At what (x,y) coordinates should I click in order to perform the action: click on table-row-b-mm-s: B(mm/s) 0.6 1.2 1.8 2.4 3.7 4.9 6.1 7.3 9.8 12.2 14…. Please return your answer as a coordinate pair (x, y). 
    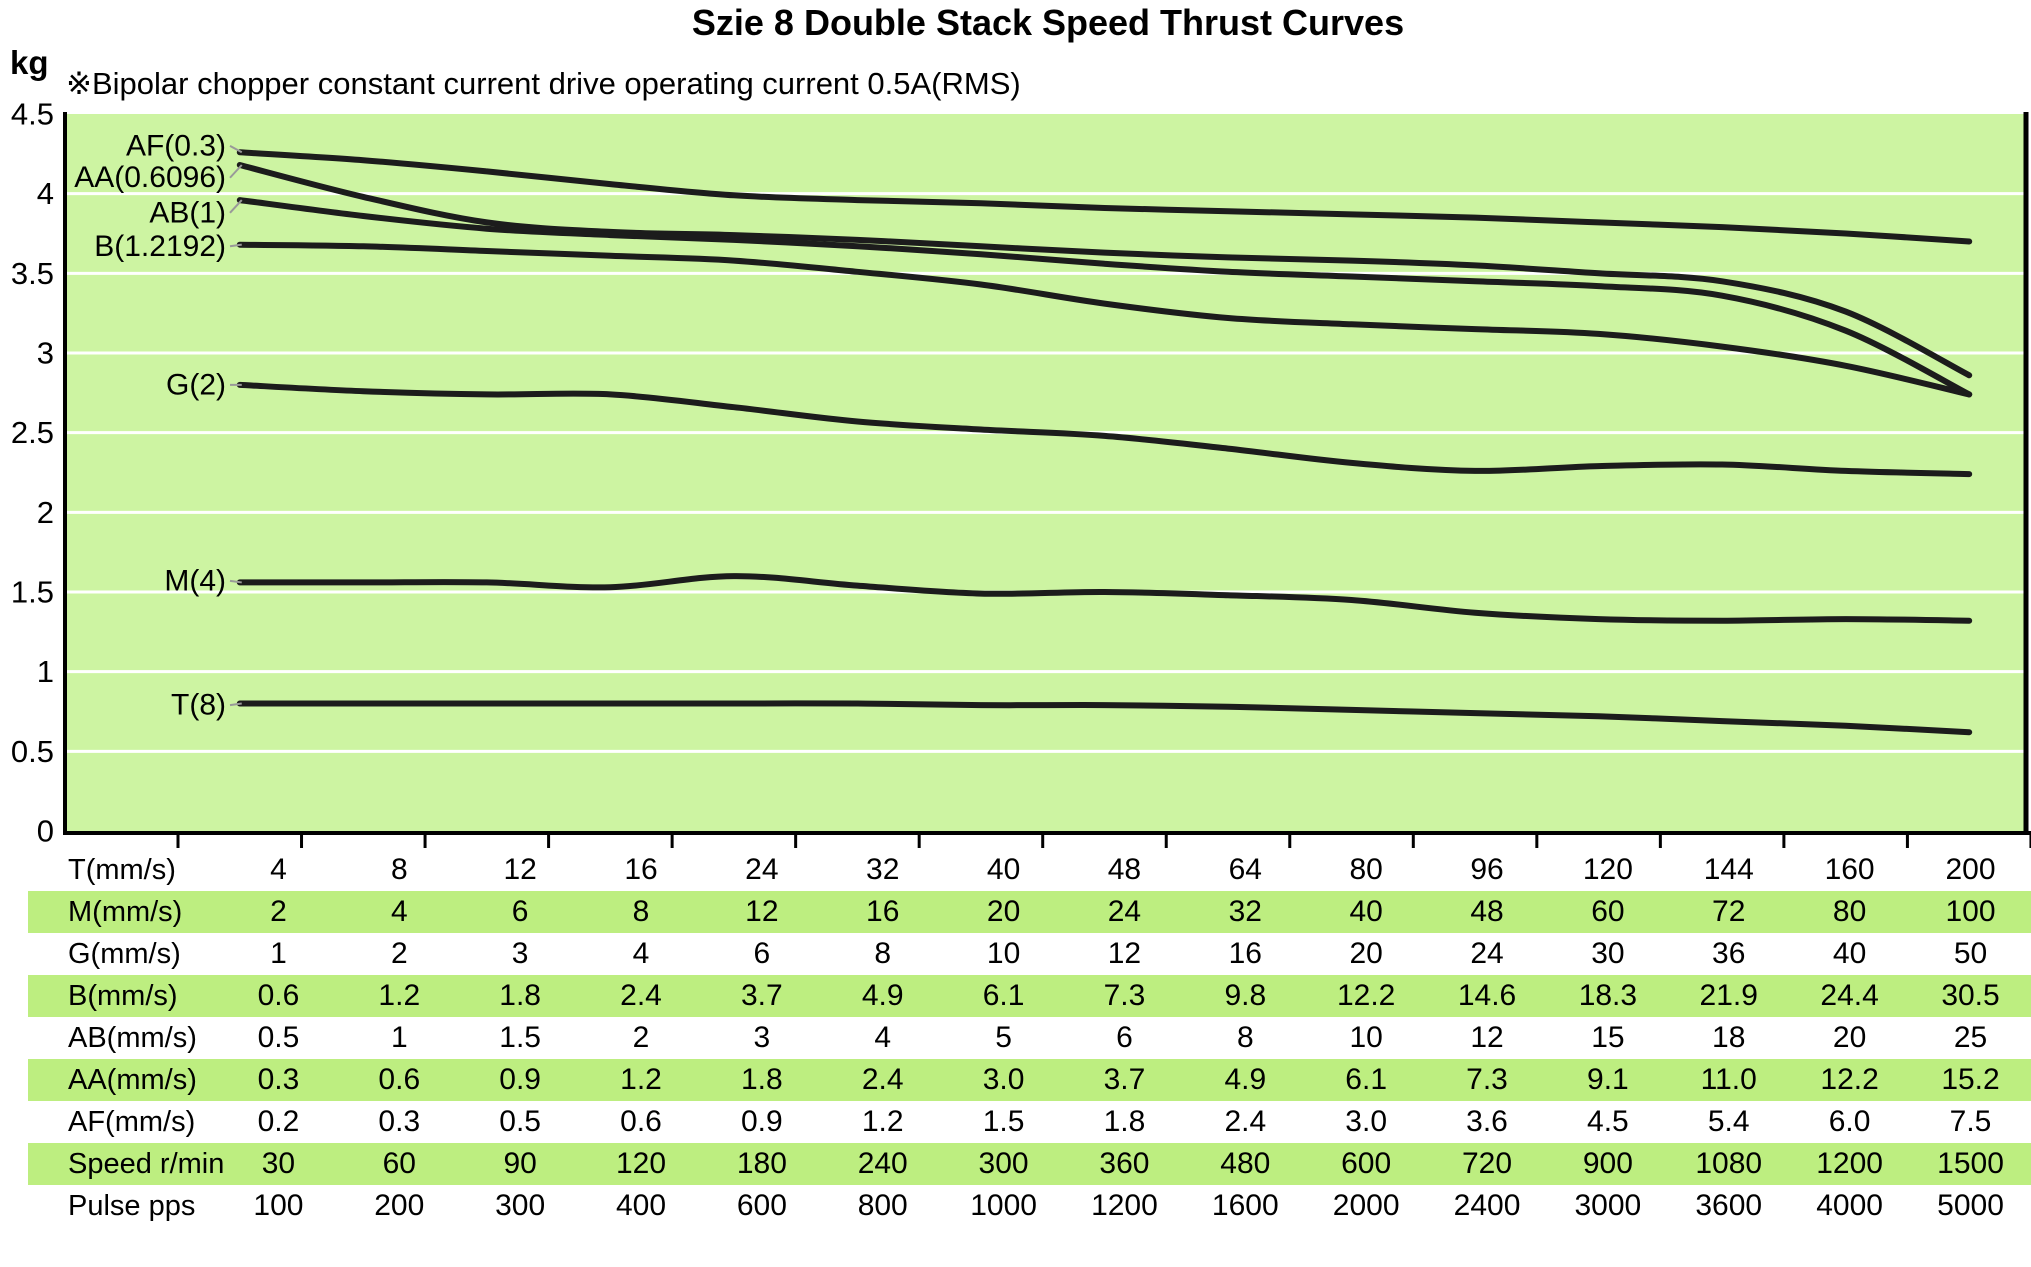
    Looking at the image, I should click on (1029, 996).